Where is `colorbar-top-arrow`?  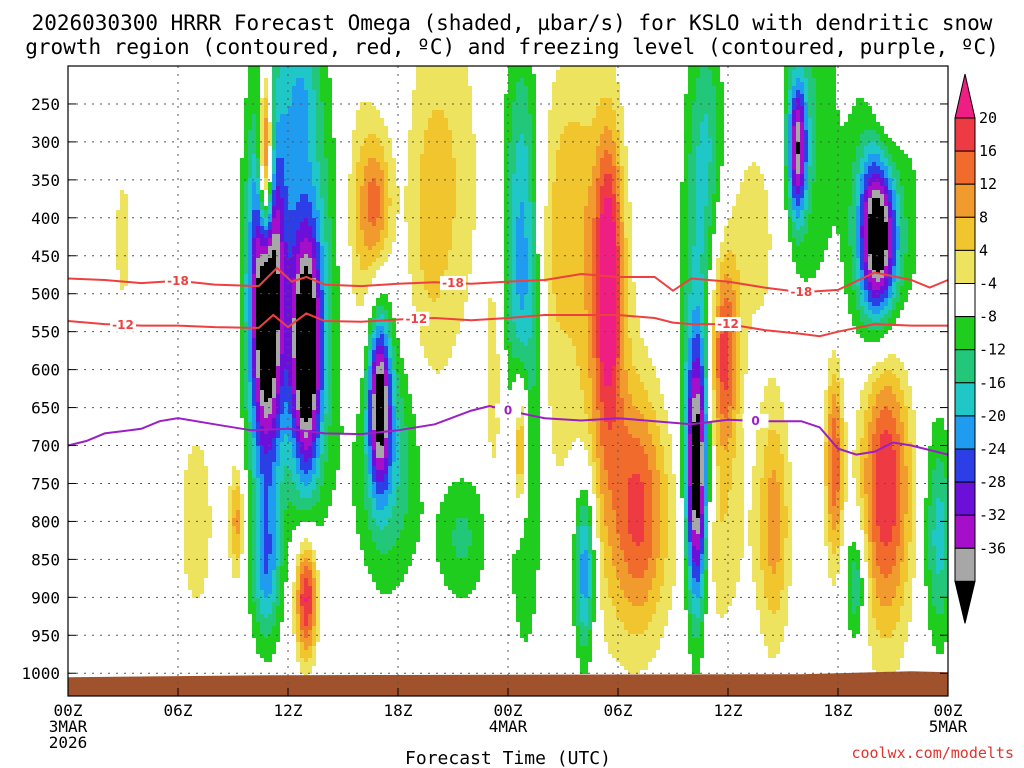 colorbar-top-arrow is located at coordinates (965, 96).